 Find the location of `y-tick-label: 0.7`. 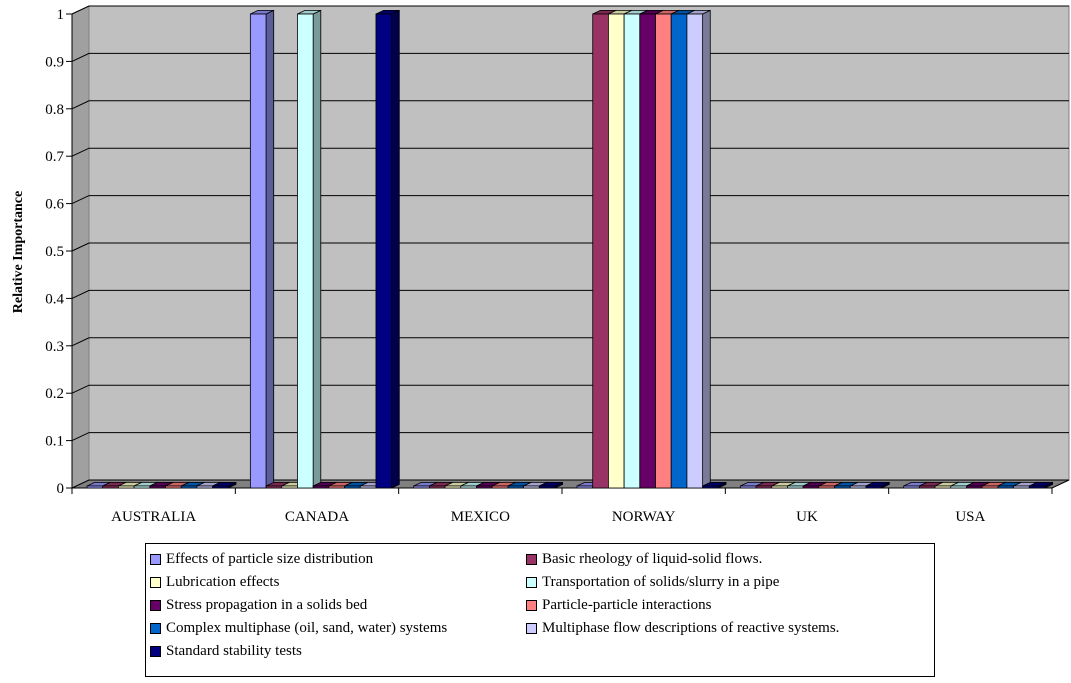

y-tick-label: 0.7 is located at coordinates (54, 157).